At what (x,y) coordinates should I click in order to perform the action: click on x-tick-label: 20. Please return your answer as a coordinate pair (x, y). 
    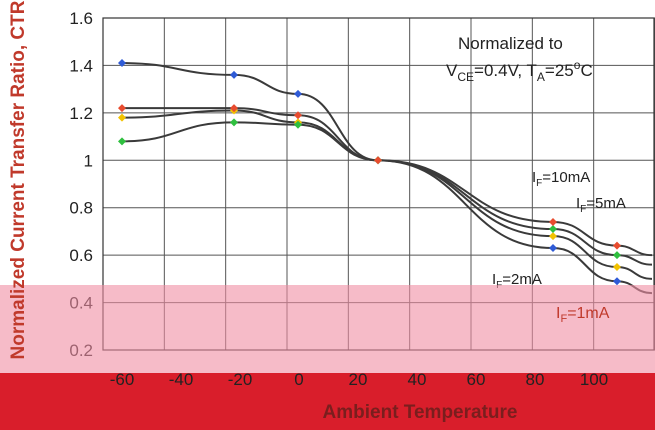
    Looking at the image, I should click on (358, 379).